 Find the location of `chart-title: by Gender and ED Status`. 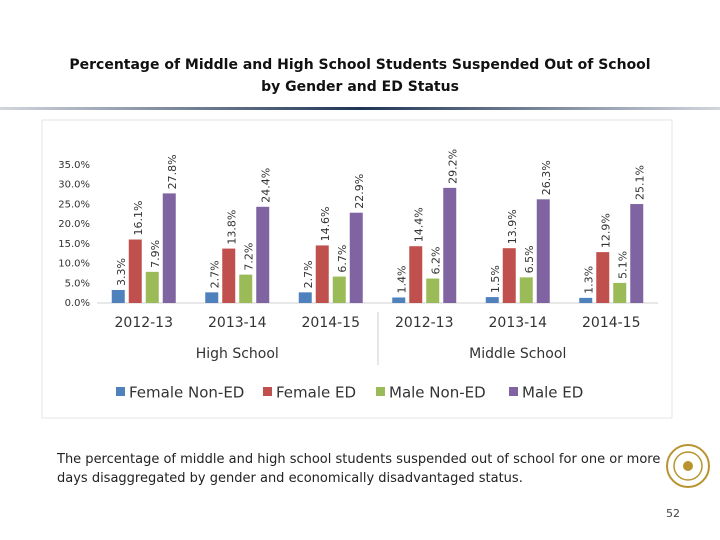

chart-title: by Gender and ED Status is located at coordinates (360, 87).